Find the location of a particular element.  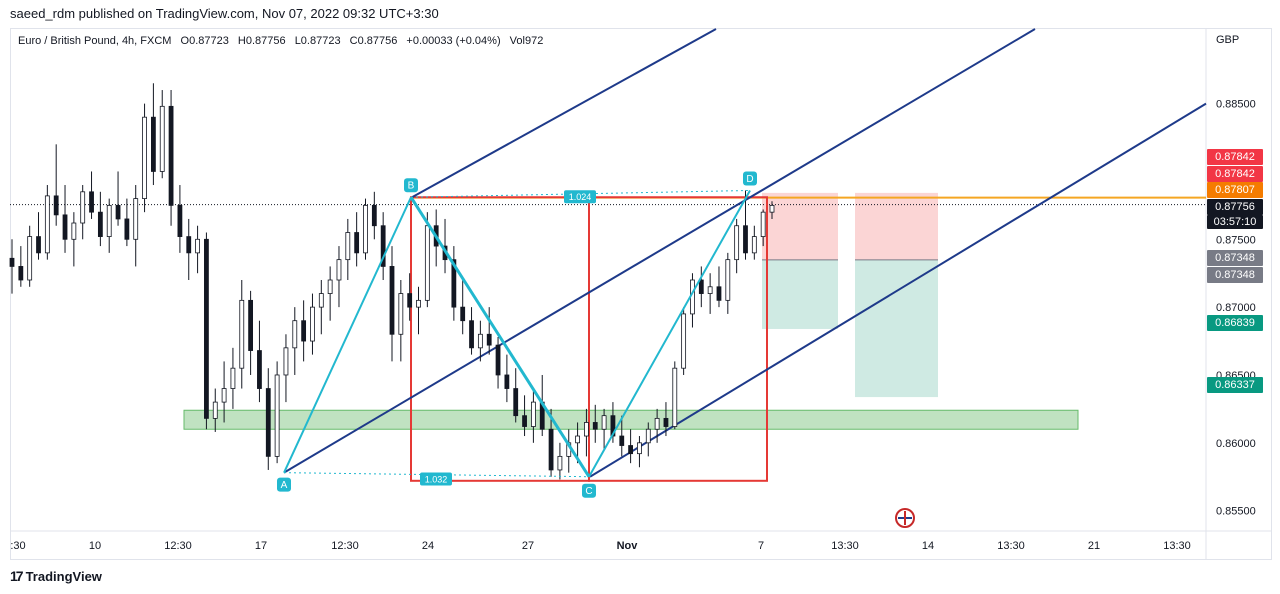

brand-name: TradingView is located at coordinates (63, 576).